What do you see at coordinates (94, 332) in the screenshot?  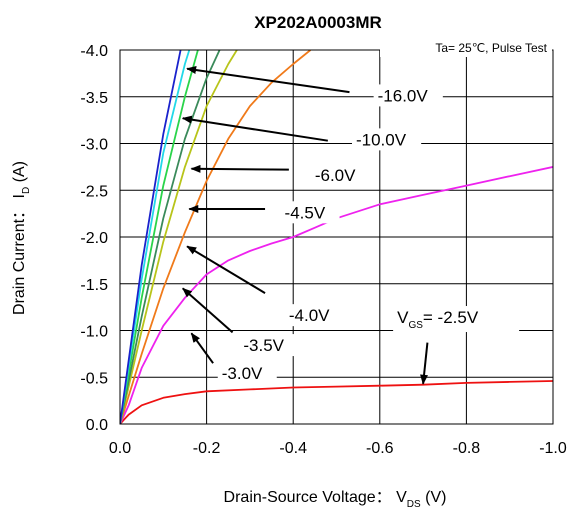 I see `y-tick-label: -1.0` at bounding box center [94, 332].